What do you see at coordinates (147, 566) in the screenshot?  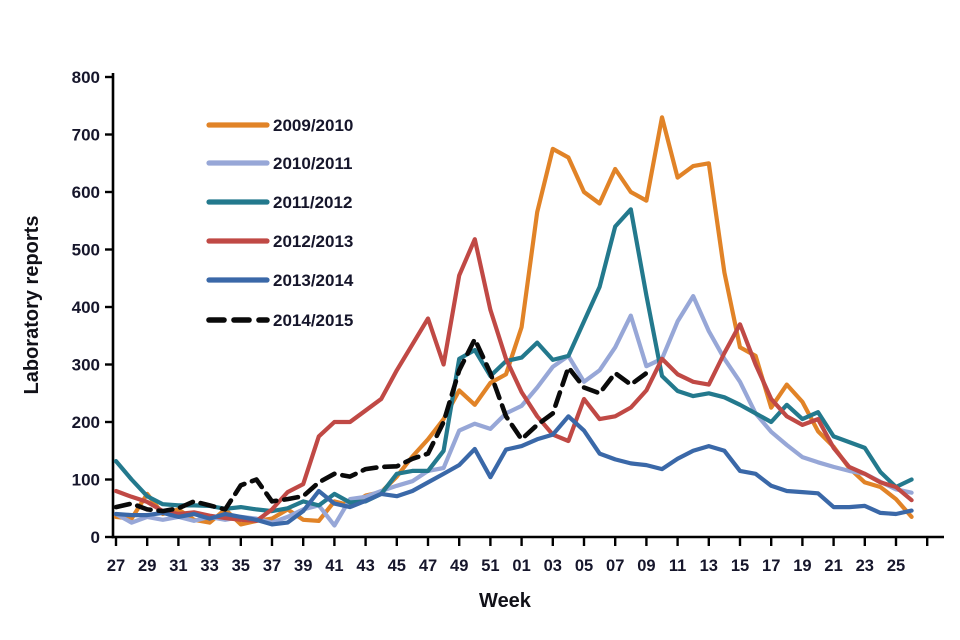 I see `x-tick-label: 29` at bounding box center [147, 566].